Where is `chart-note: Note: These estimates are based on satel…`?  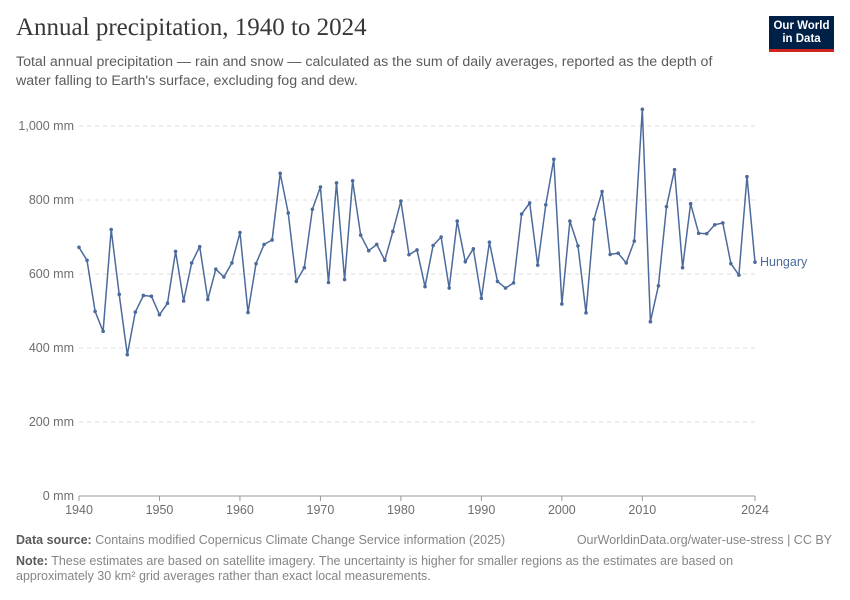 chart-note: Note: These estimates are based on satel… is located at coordinates (396, 569).